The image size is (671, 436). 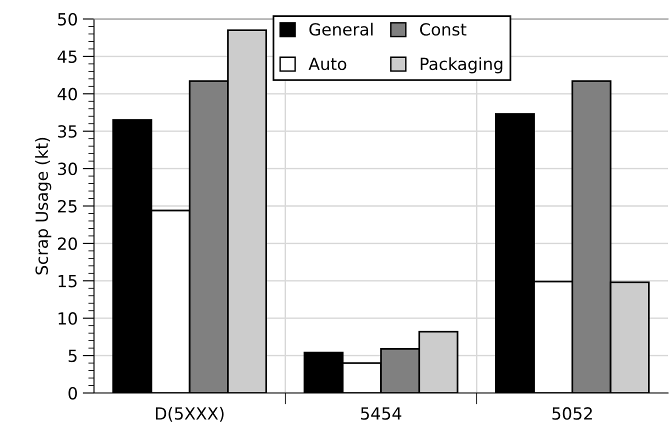 What do you see at coordinates (341, 29) in the screenshot?
I see `legend-label: General` at bounding box center [341, 29].